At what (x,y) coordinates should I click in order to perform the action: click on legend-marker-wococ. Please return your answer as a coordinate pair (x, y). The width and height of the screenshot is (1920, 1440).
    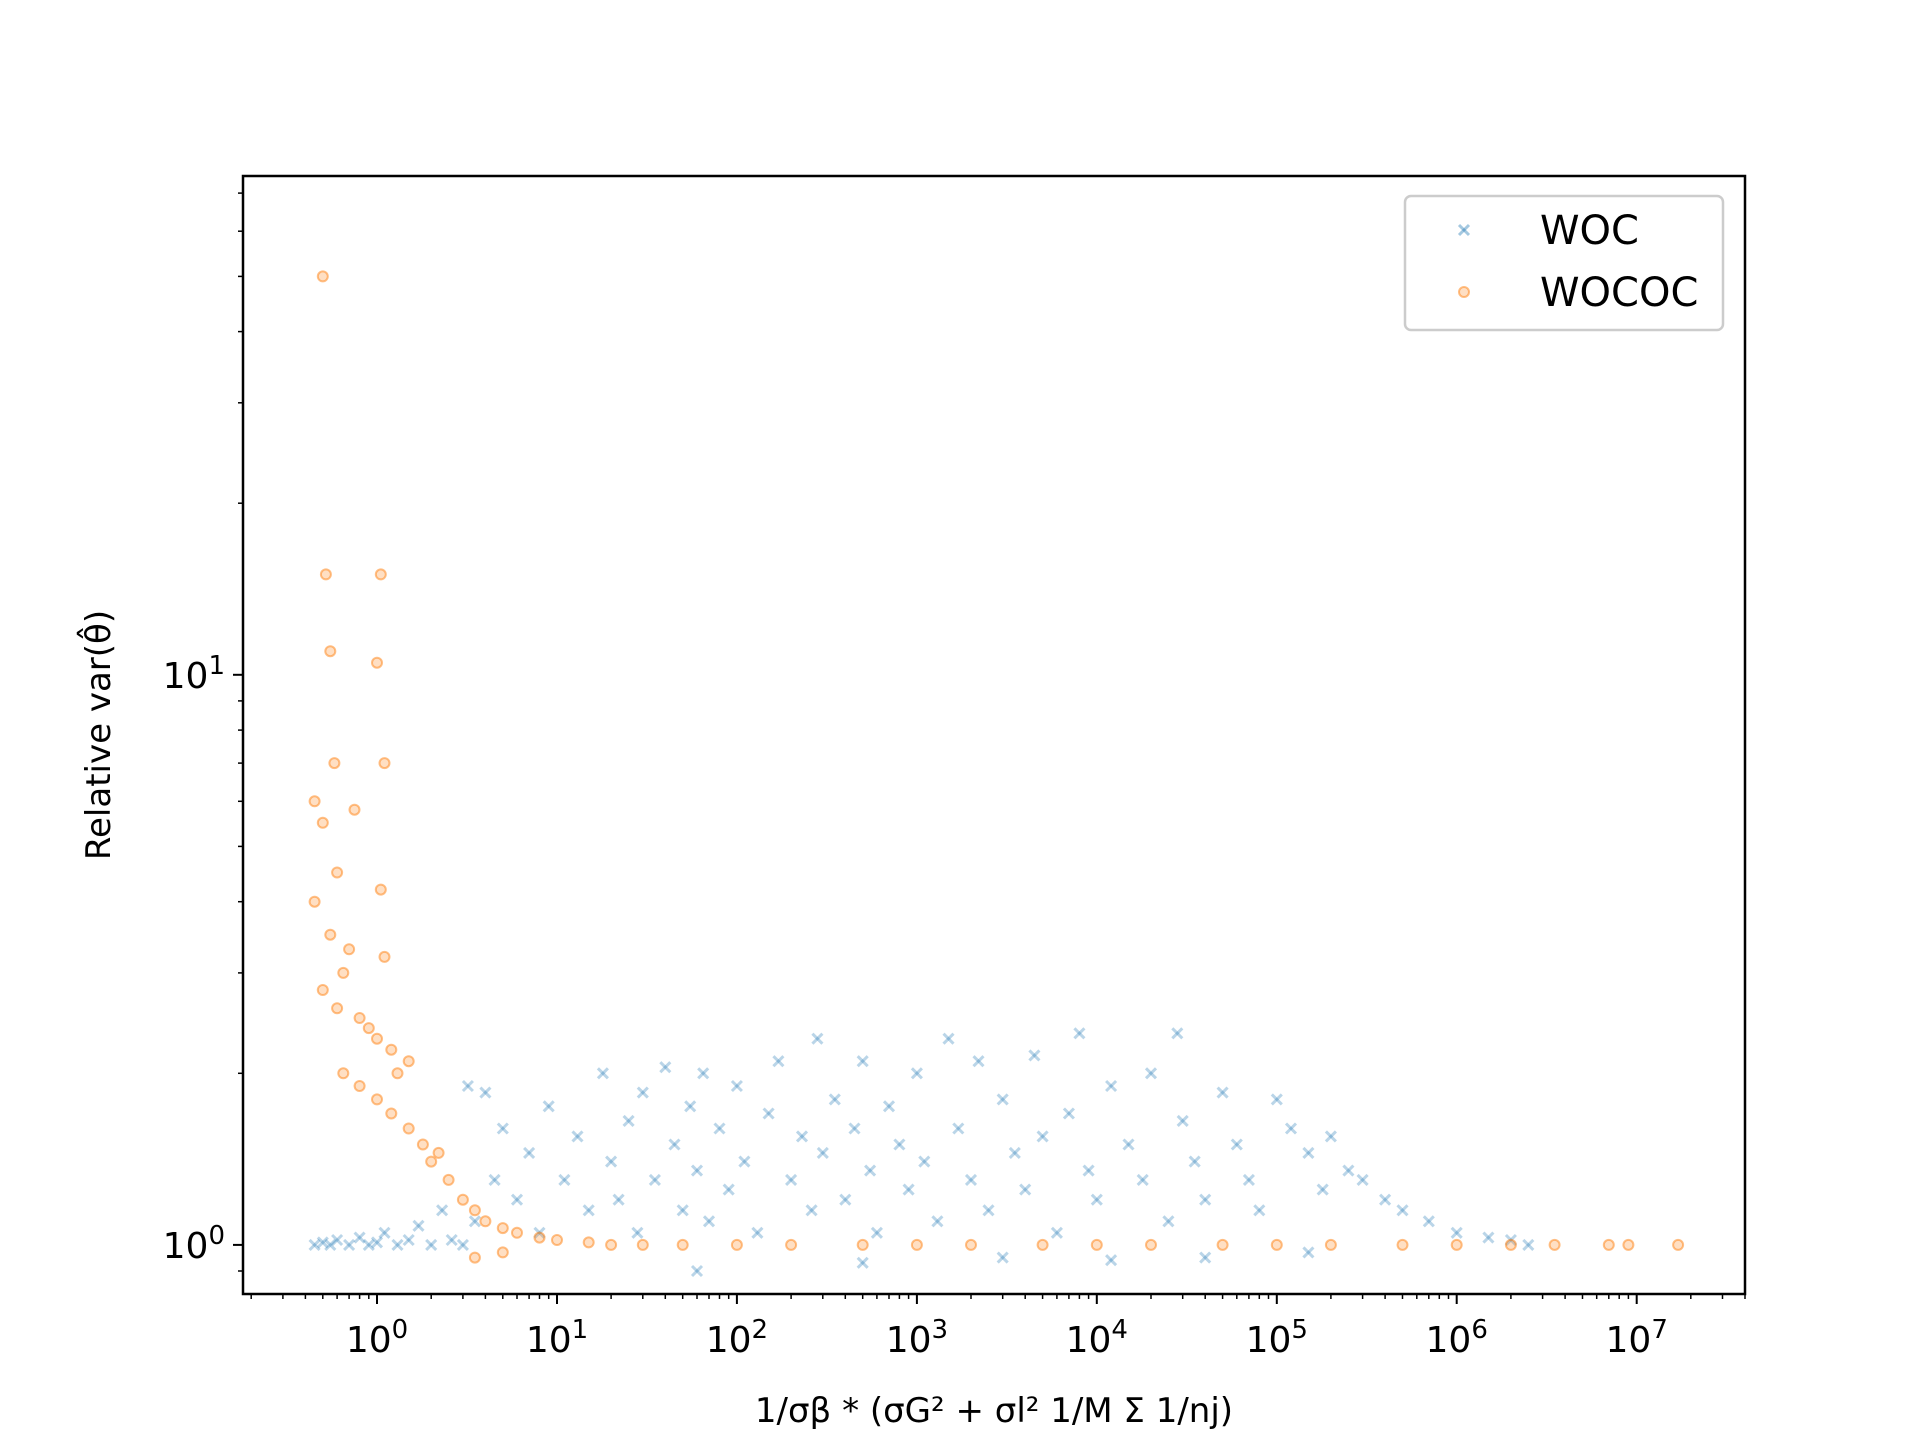
    Looking at the image, I should click on (1464, 292).